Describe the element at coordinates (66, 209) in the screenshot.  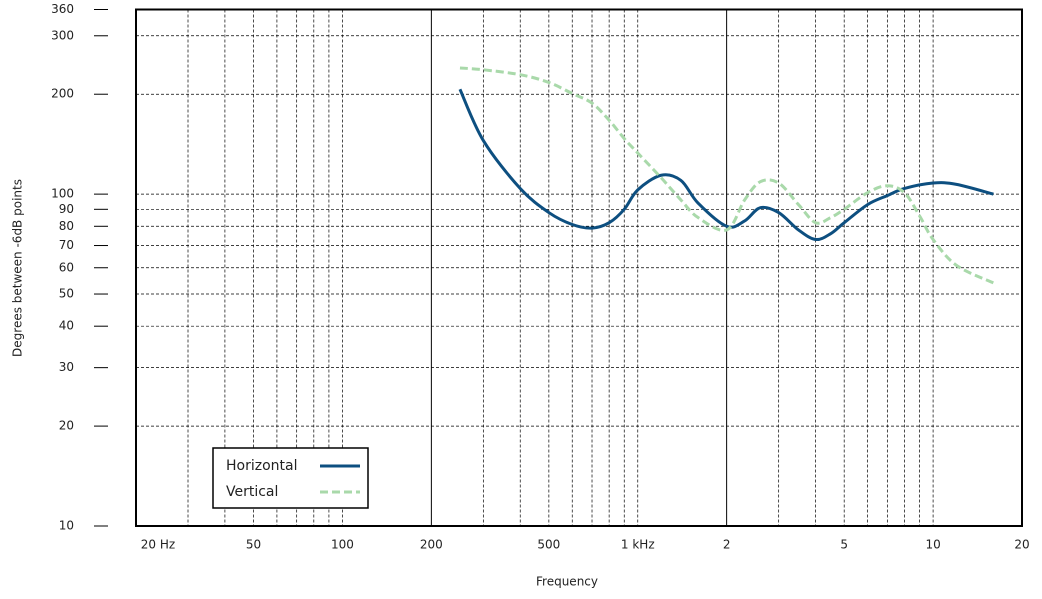
I see `y-tick-label: 90` at that location.